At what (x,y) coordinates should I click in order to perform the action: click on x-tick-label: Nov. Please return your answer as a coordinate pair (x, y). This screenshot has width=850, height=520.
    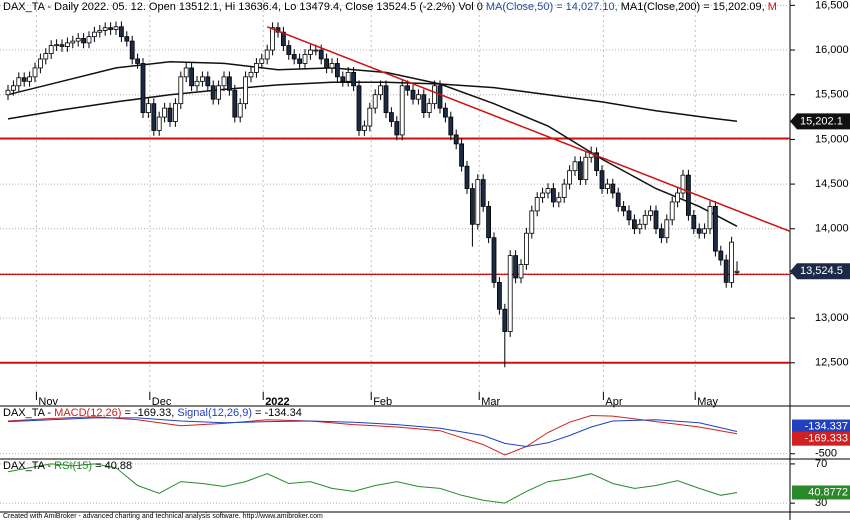
    Looking at the image, I should click on (48, 402).